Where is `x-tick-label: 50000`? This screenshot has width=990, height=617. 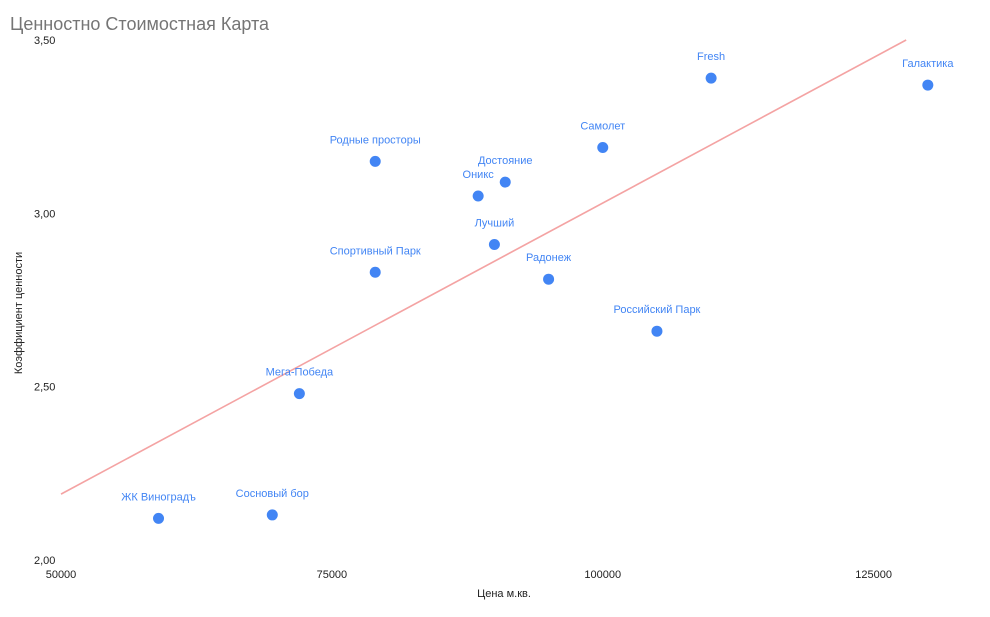
x-tick-label: 50000 is located at coordinates (61, 575).